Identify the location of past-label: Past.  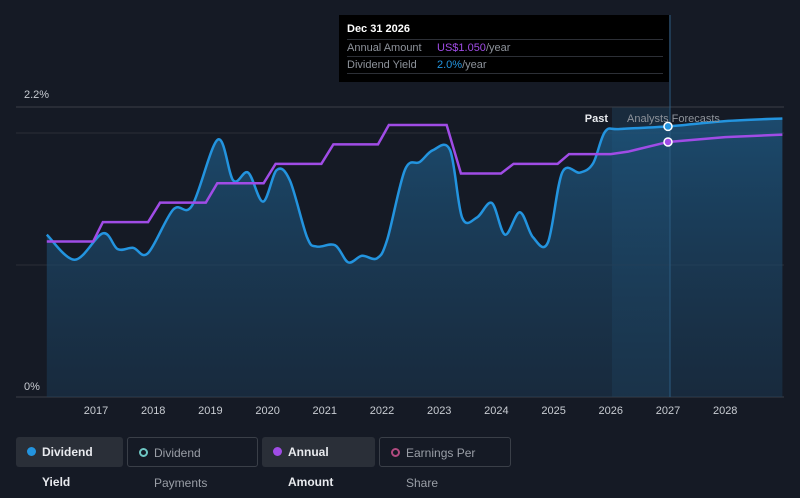
(597, 119).